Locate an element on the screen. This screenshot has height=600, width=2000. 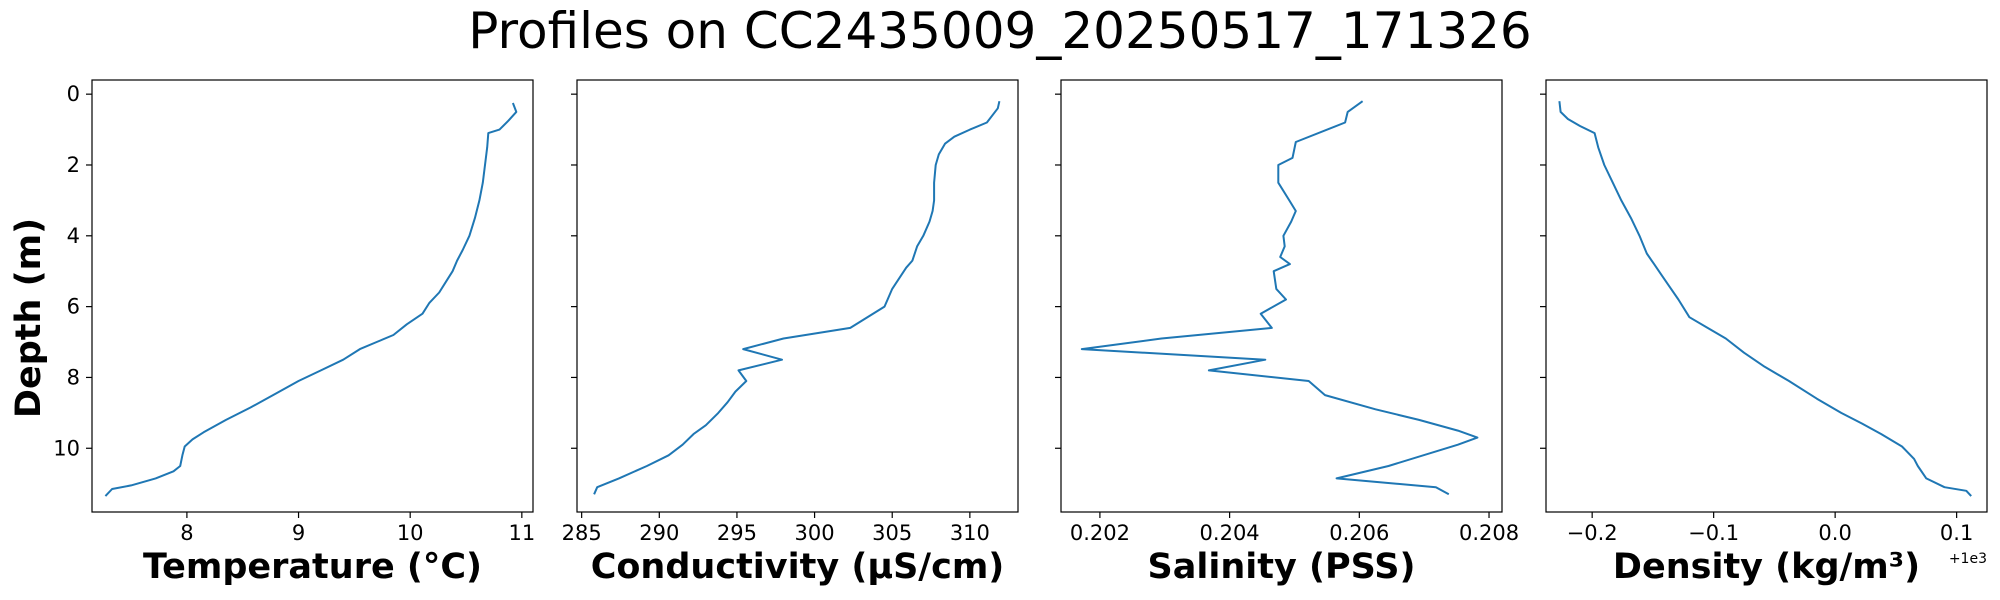
density-profile-line is located at coordinates (1765, 299).